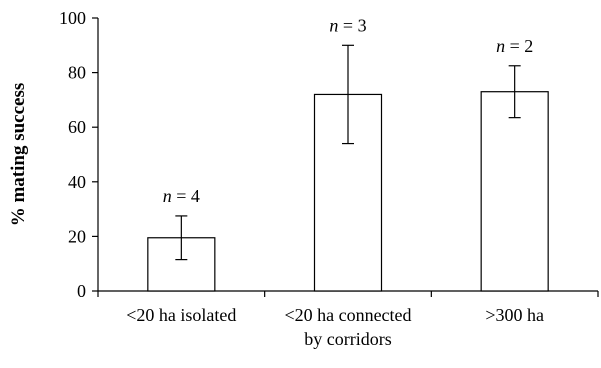 This screenshot has height=368, width=601. What do you see at coordinates (347, 339) in the screenshot?
I see `x-category-label: by corridors` at bounding box center [347, 339].